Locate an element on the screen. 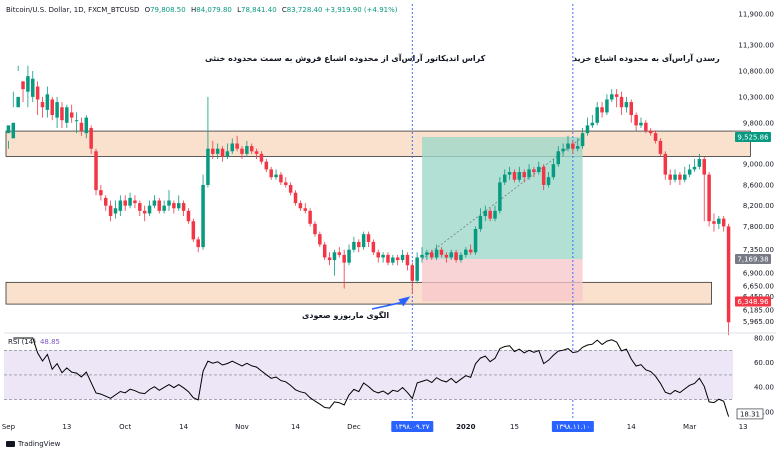 The height and width of the screenshot is (453, 780). tradingview-logo-icon is located at coordinates (10, 444).